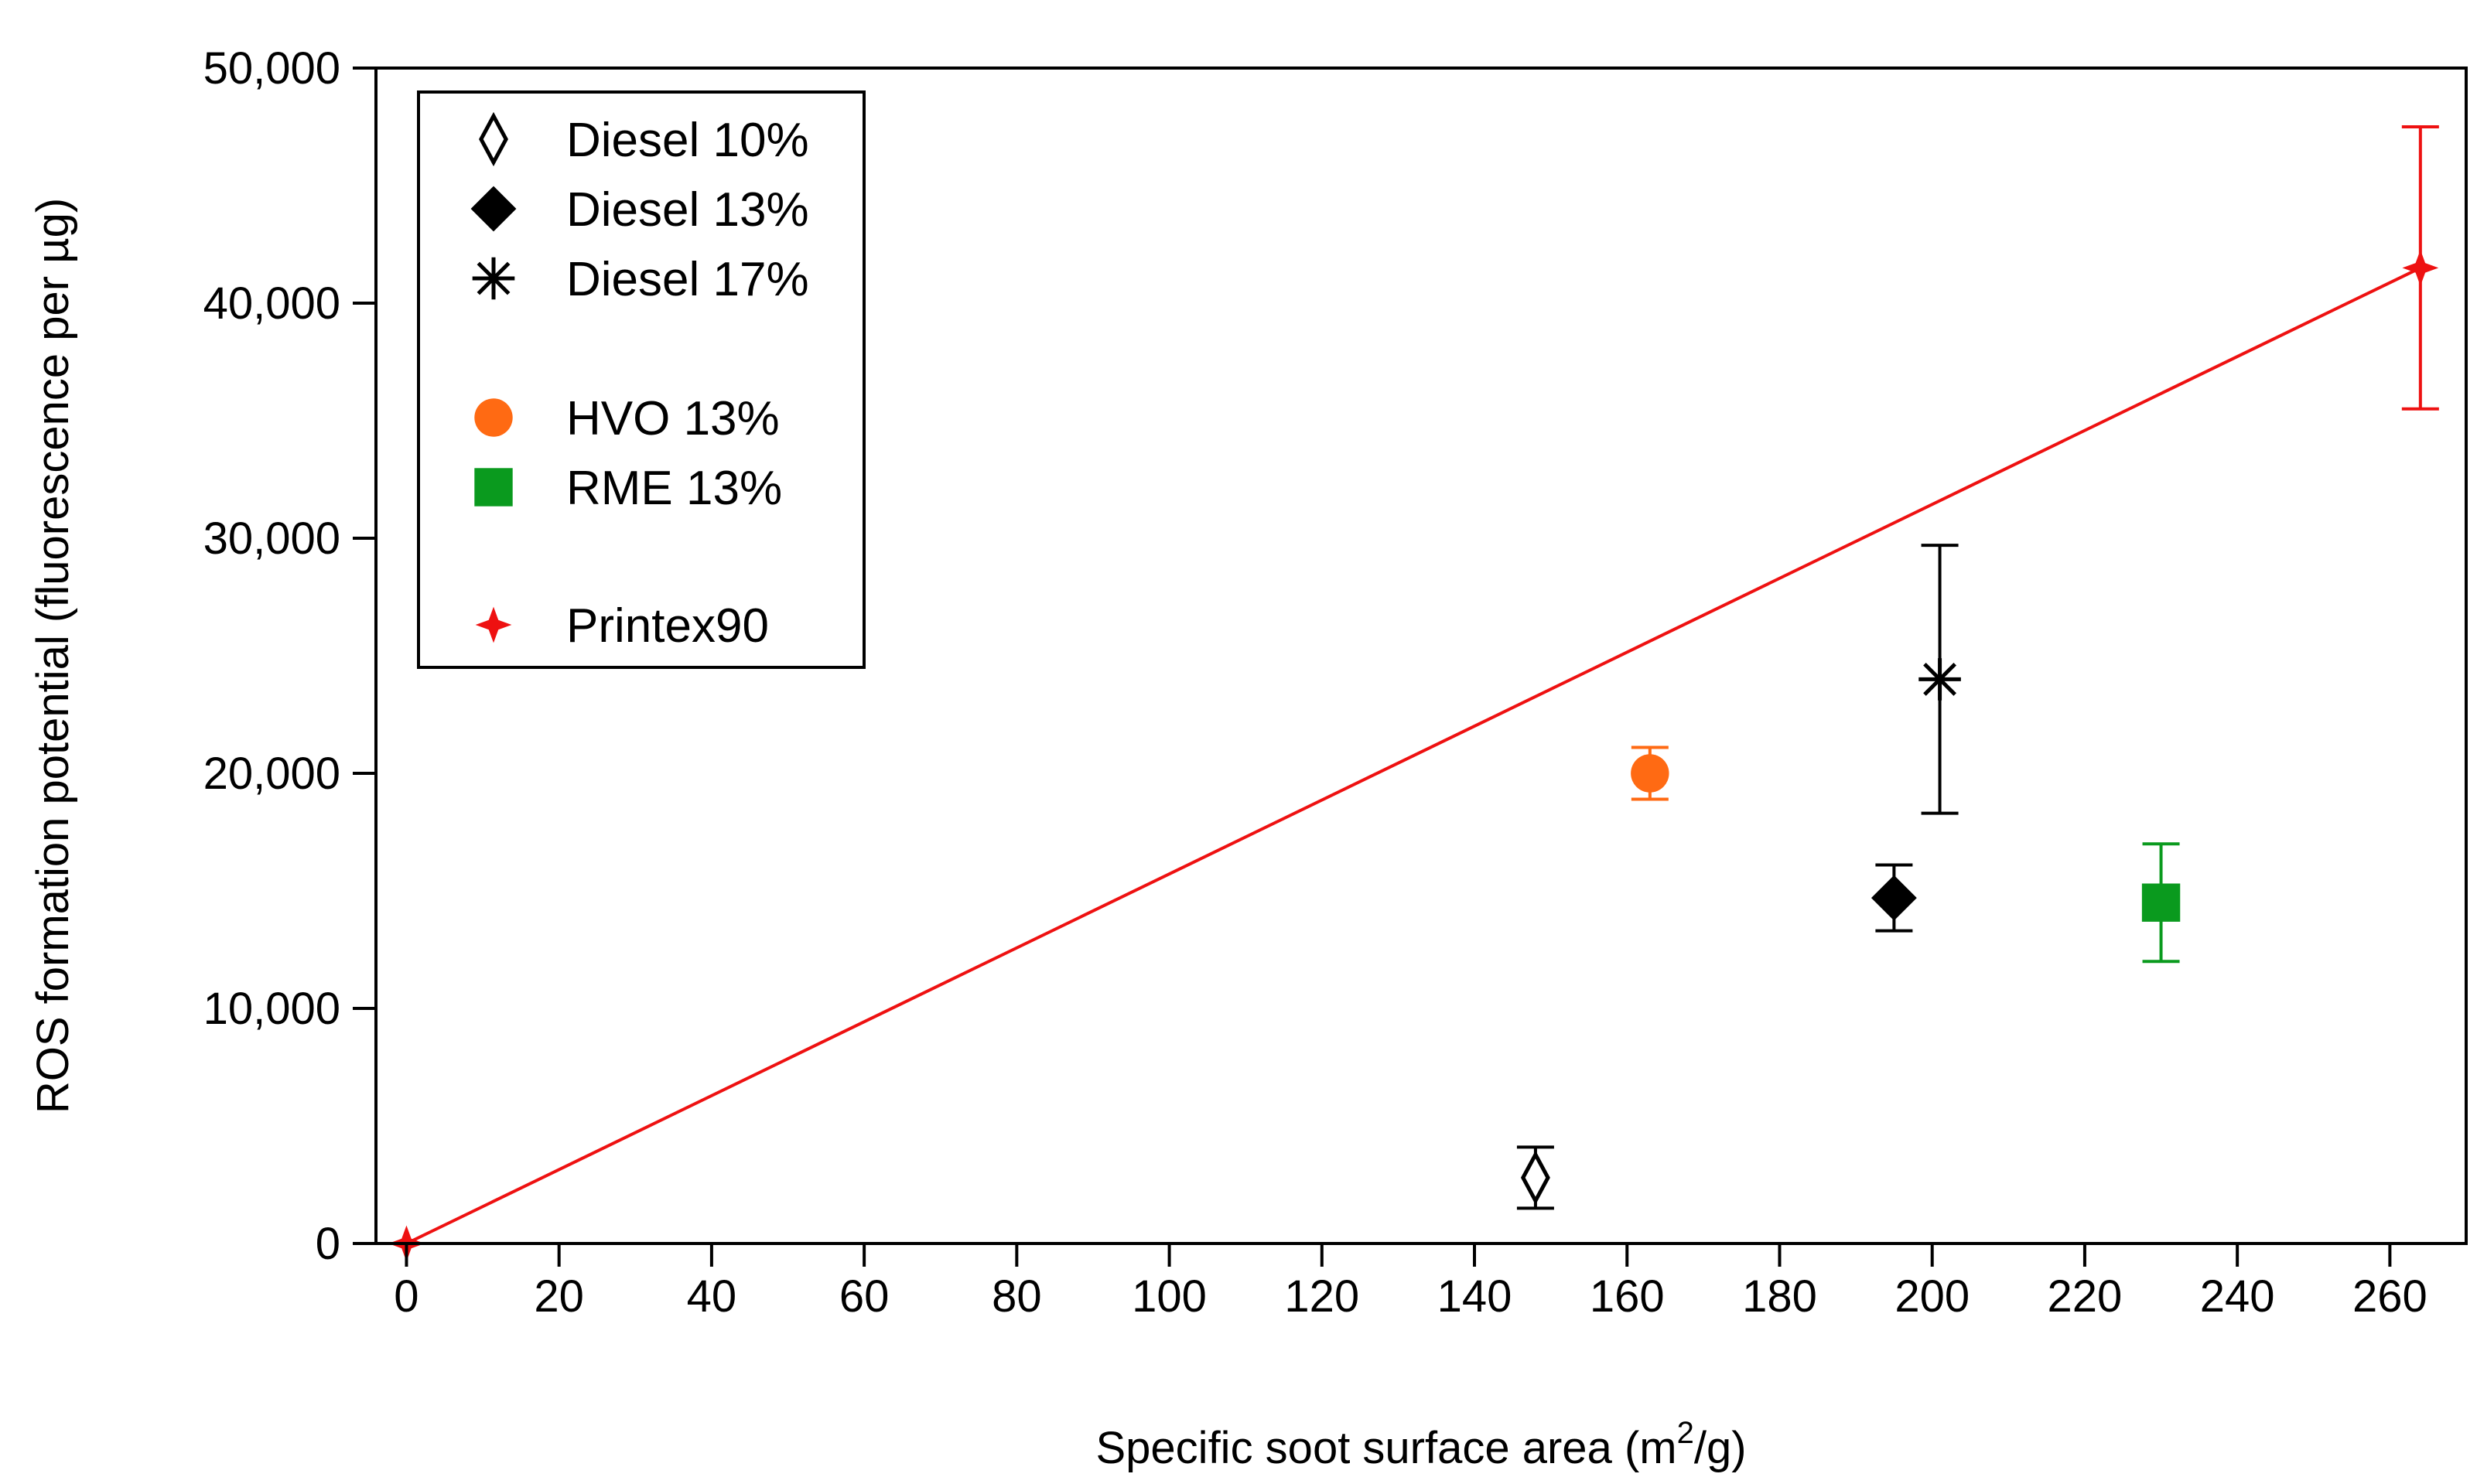 The width and height of the screenshot is (2477, 1484). What do you see at coordinates (674, 489) in the screenshot?
I see `legend-label: RME 13%` at bounding box center [674, 489].